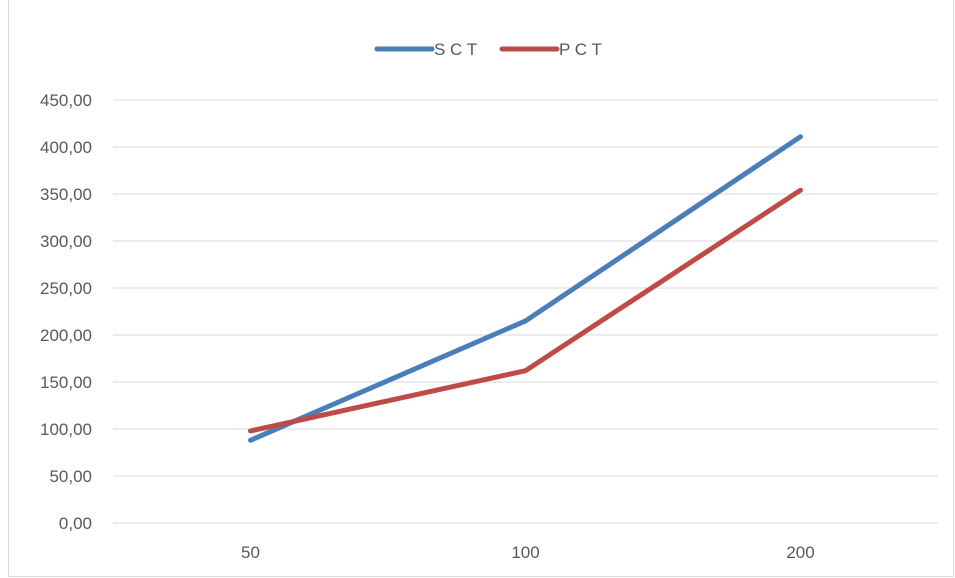  I want to click on x-tick-label: 200, so click(800, 552).